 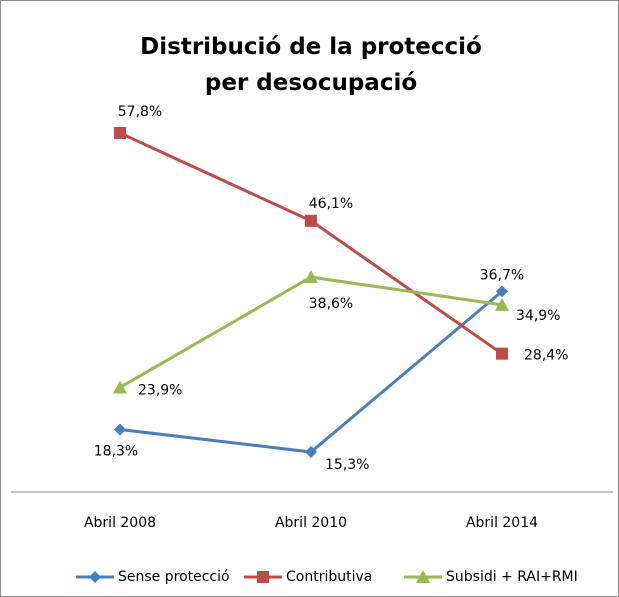 I want to click on data-label: 28,4%, so click(x=546, y=356).